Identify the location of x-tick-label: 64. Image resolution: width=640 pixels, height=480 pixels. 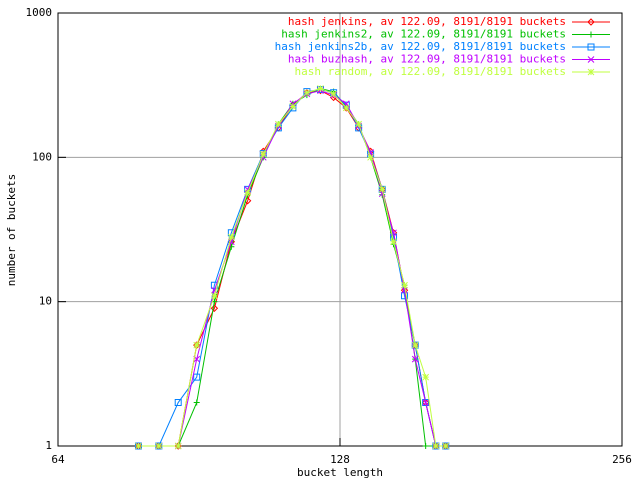
(58, 459).